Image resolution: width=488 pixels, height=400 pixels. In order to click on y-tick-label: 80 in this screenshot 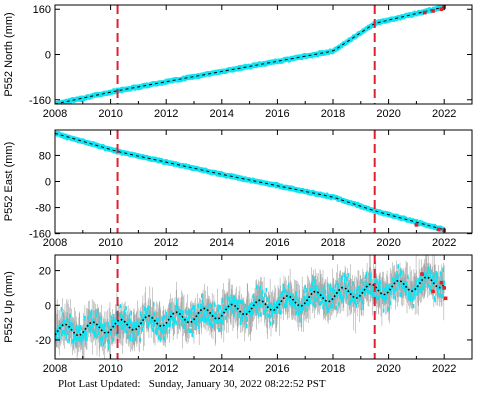, I will do `click(45, 156)`.